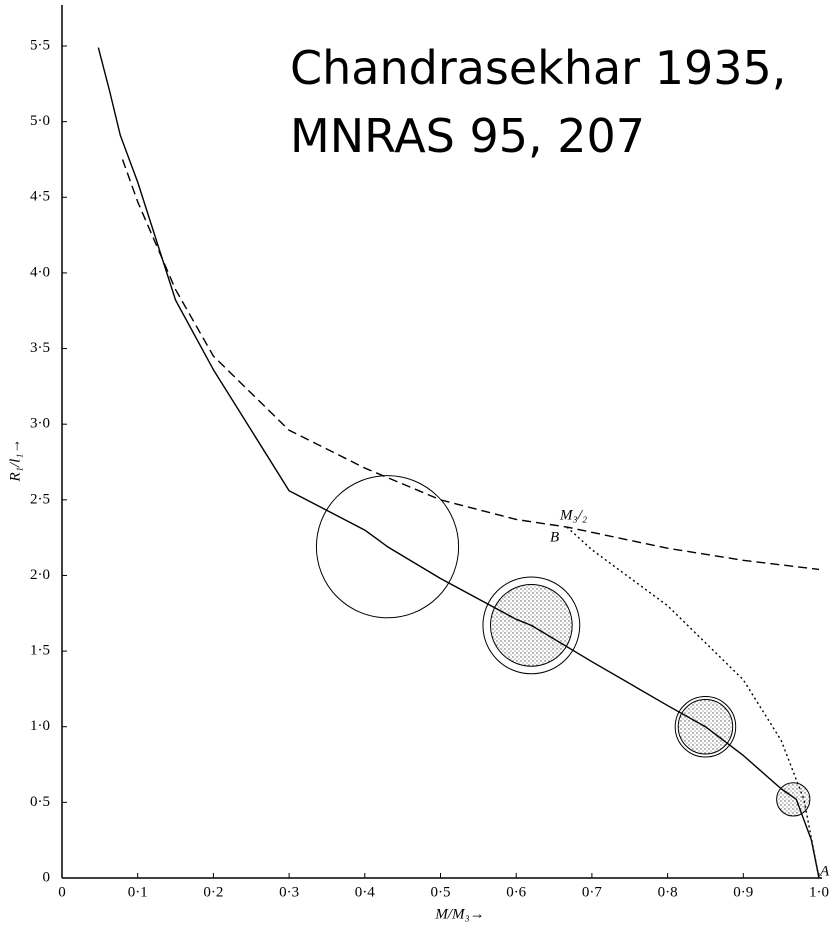 The image size is (832, 927). Describe the element at coordinates (47, 877) in the screenshot. I see `y-tick-label: 0` at that location.